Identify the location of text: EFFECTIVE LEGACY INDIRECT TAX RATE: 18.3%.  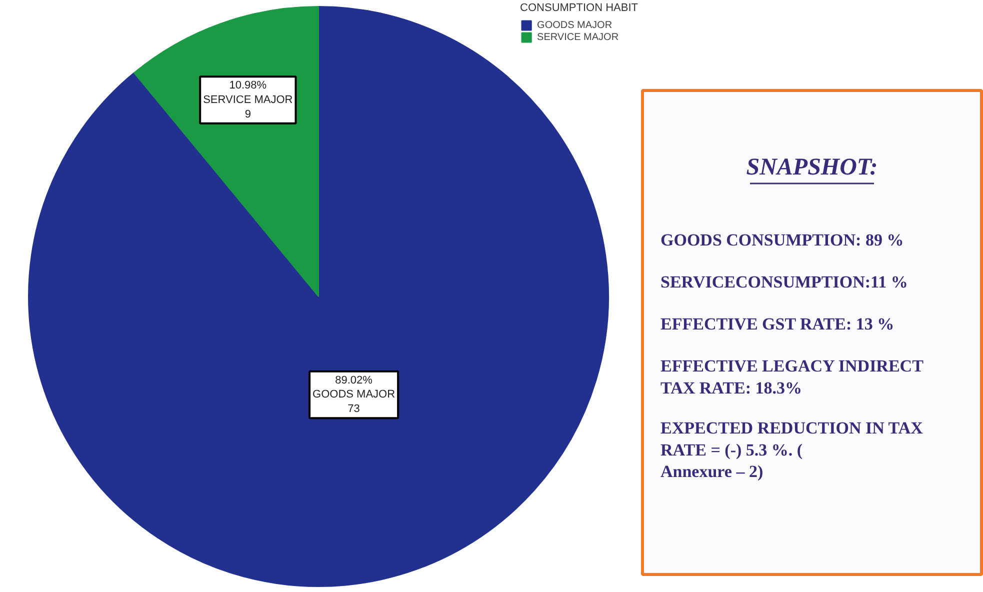
(792, 377).